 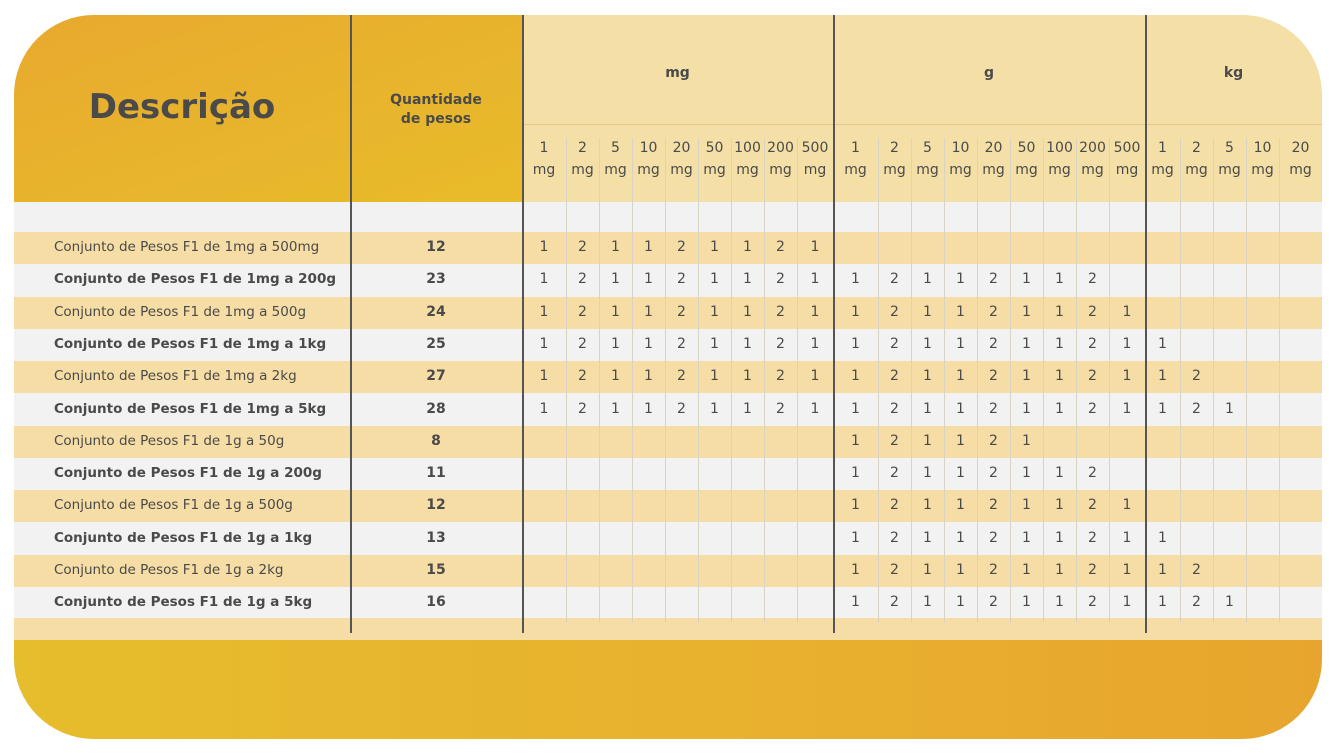 What do you see at coordinates (195, 279) in the screenshot?
I see `row-description: Conjunto de Pesos F1 de 1mg a 200g` at bounding box center [195, 279].